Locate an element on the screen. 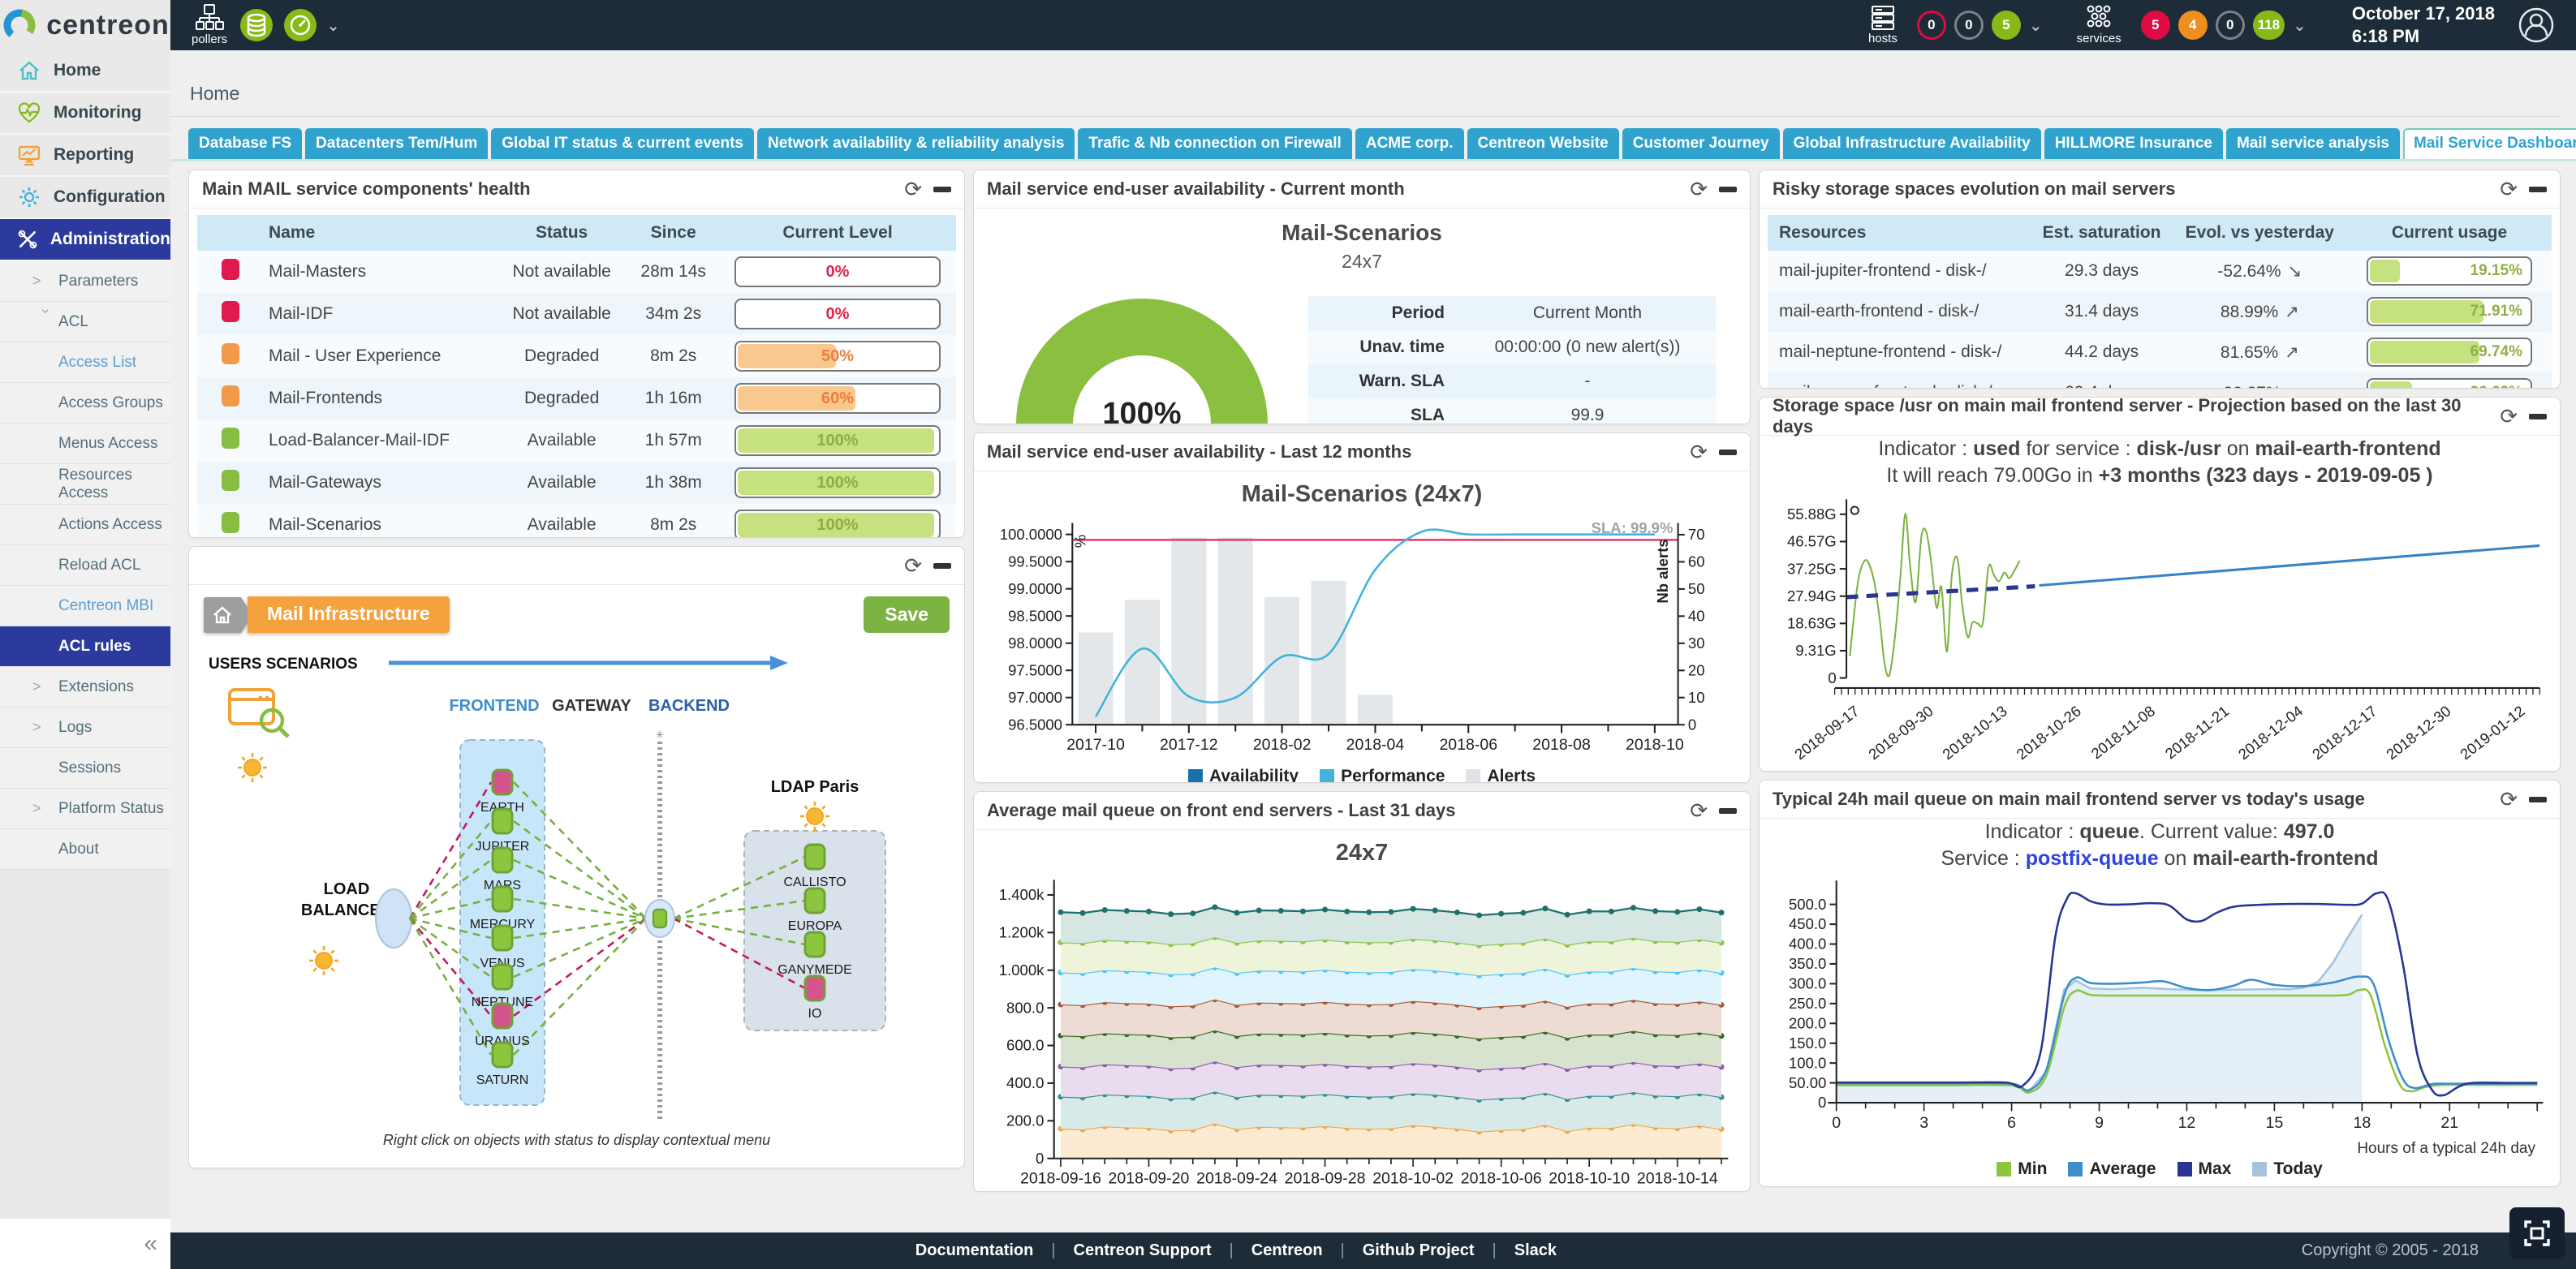 Image resolution: width=2576 pixels, height=1269 pixels. user-avatar is located at coordinates (2537, 25).